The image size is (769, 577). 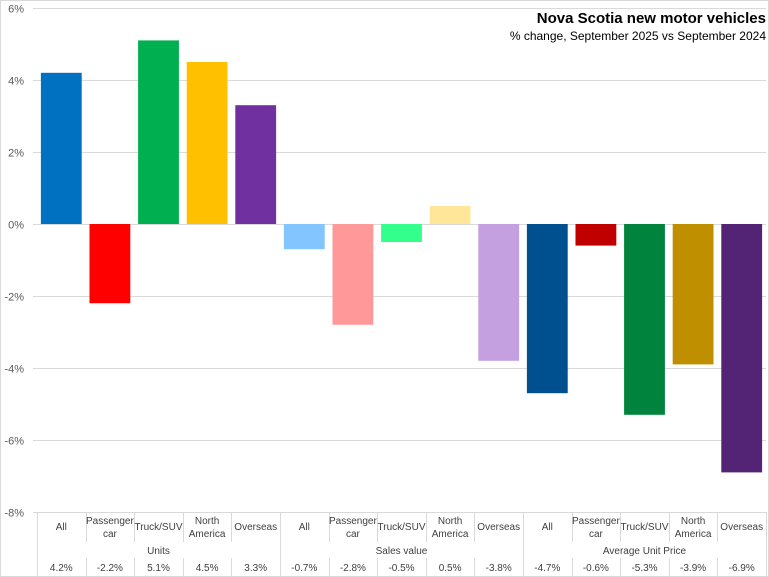 What do you see at coordinates (450, 215) in the screenshot?
I see `bar-sales-value-north-america` at bounding box center [450, 215].